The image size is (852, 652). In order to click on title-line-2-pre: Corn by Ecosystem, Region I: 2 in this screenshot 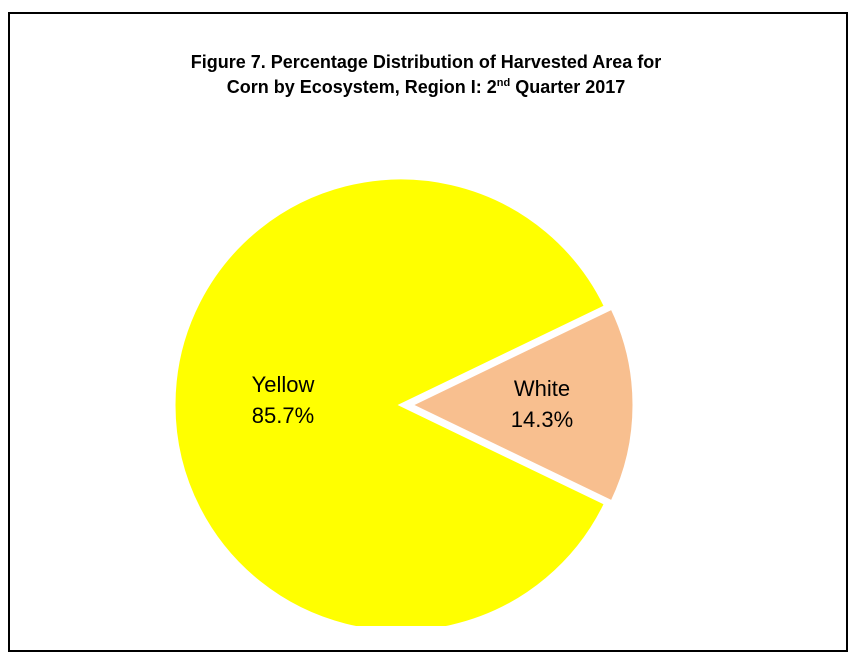, I will do `click(361, 87)`.